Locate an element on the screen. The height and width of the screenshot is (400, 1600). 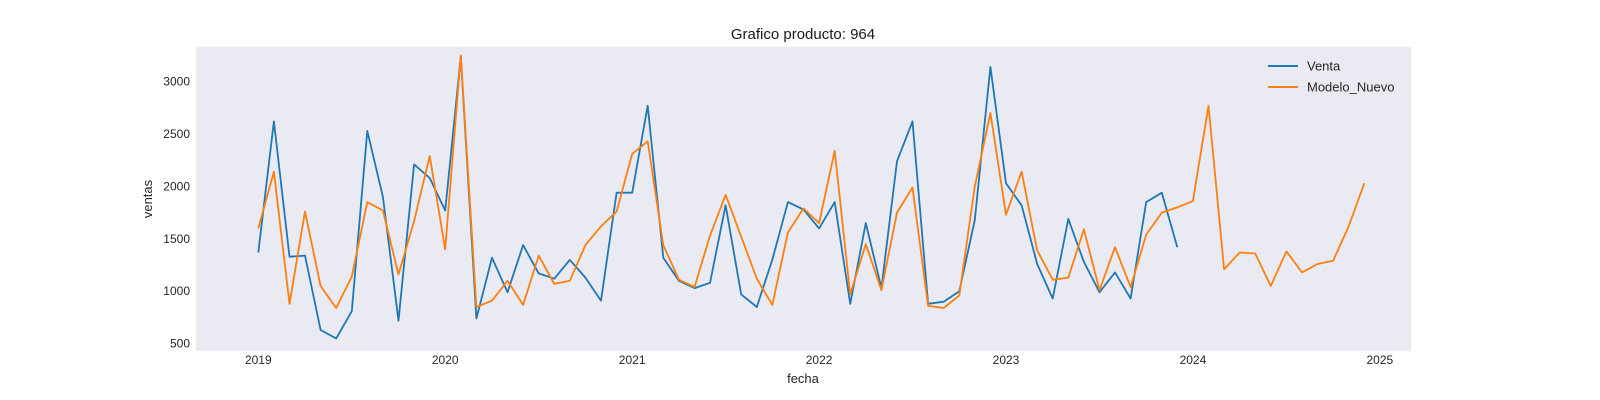
x-tick-label: 2022 is located at coordinates (819, 360).